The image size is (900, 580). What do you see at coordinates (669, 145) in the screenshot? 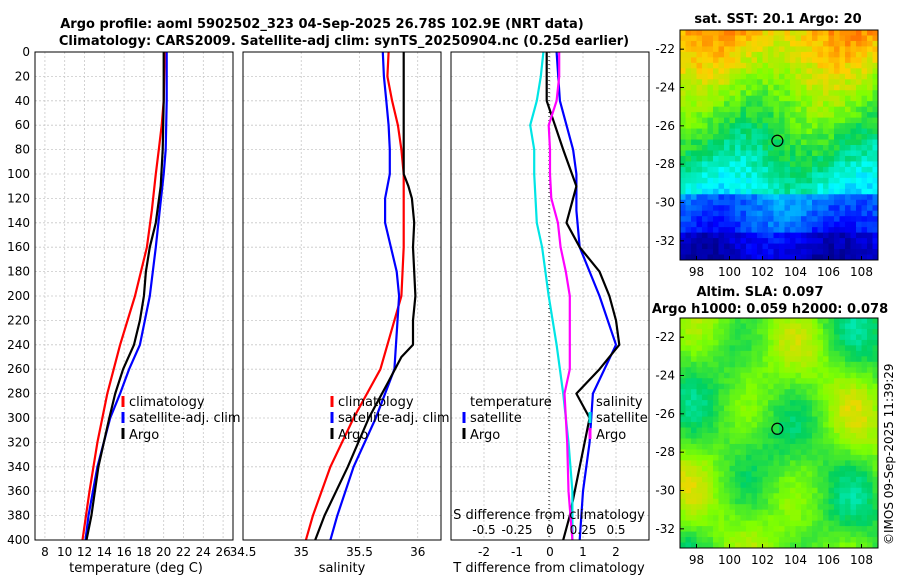
I see `sst-map-lat-ticks: -22-24-26-28-30-32` at bounding box center [669, 145].